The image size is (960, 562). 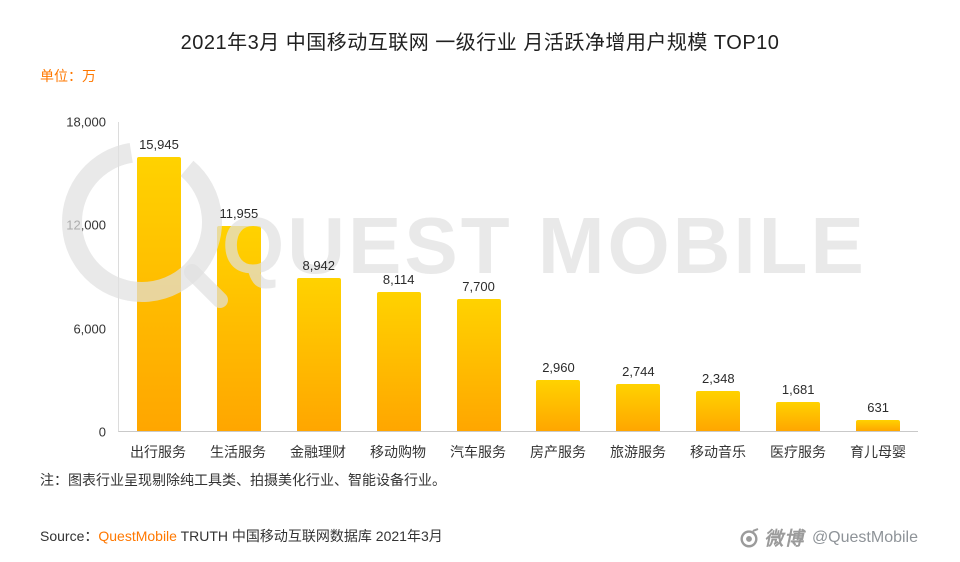 What do you see at coordinates (638, 371) in the screenshot?
I see `bar-value-label: 2,744` at bounding box center [638, 371].